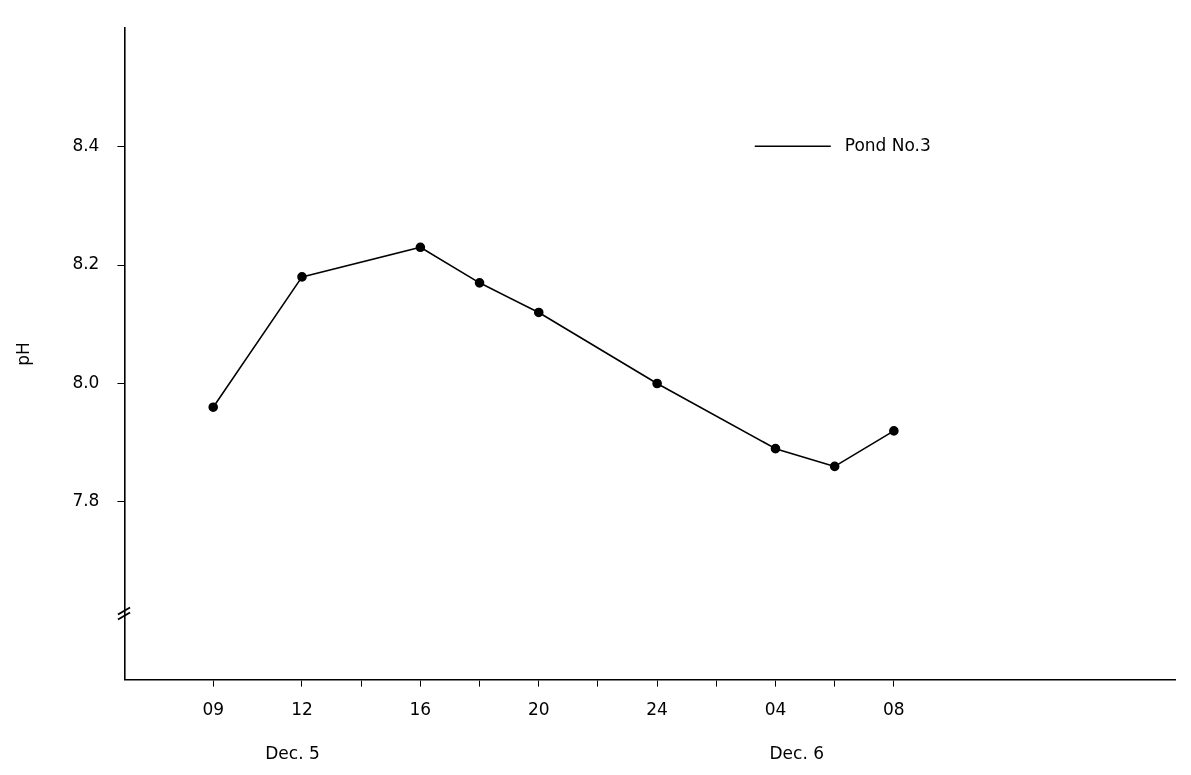 This screenshot has height=775, width=1191. What do you see at coordinates (894, 709) in the screenshot?
I see `x-tick-label: 08` at bounding box center [894, 709].